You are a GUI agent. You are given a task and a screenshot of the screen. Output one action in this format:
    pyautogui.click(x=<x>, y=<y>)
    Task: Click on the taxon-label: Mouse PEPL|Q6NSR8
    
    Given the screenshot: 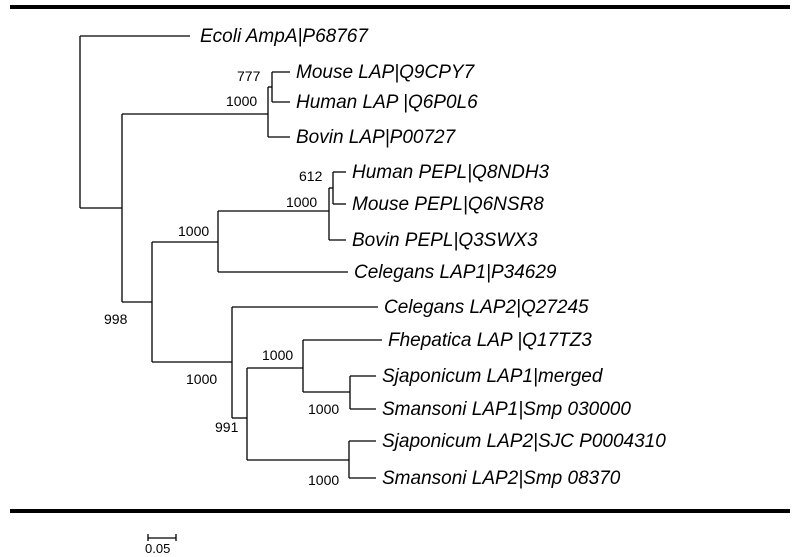 What is the action you would take?
    pyautogui.click(x=448, y=204)
    